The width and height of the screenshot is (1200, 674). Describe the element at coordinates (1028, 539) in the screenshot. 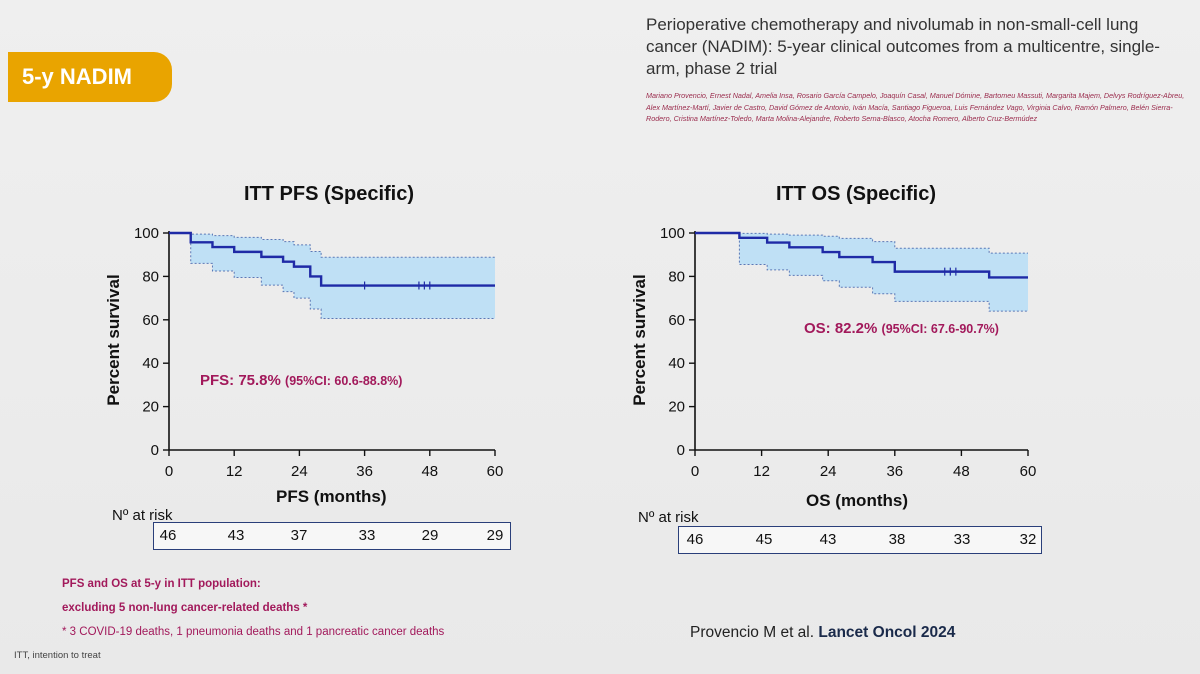

I see `os-risk-value-60: 32` at that location.